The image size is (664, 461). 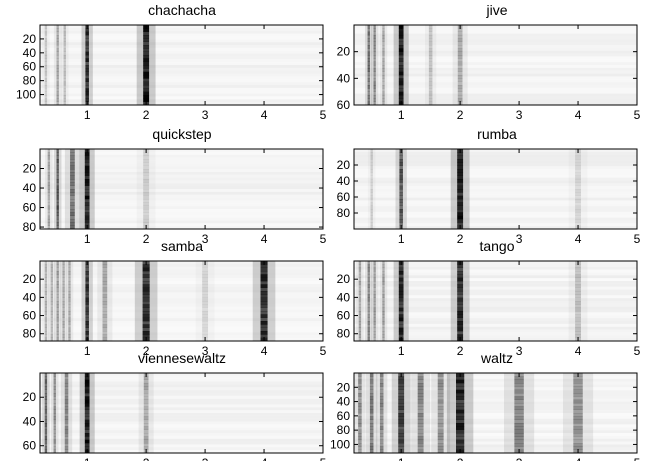 What do you see at coordinates (344, 316) in the screenshot?
I see `y-tick-label: 60` at bounding box center [344, 316].